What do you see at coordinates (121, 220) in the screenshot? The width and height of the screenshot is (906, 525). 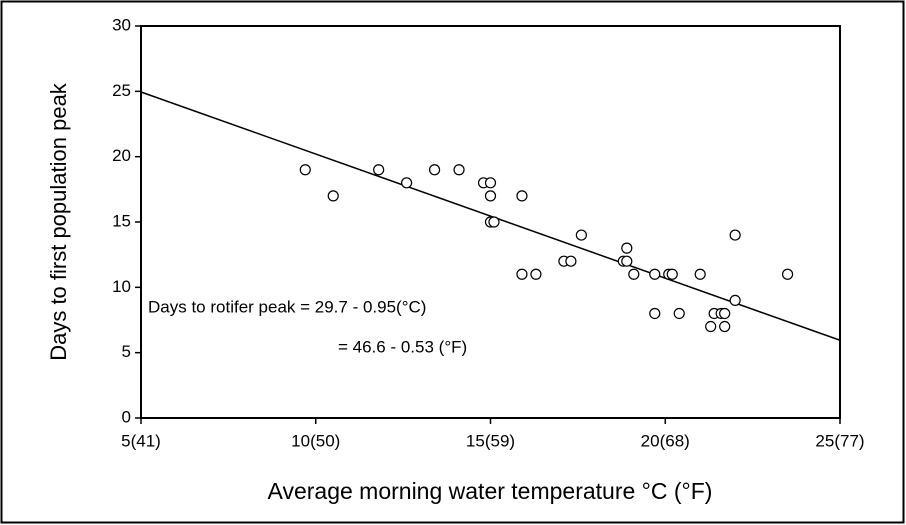 I see `y-tick-label: 15` at bounding box center [121, 220].